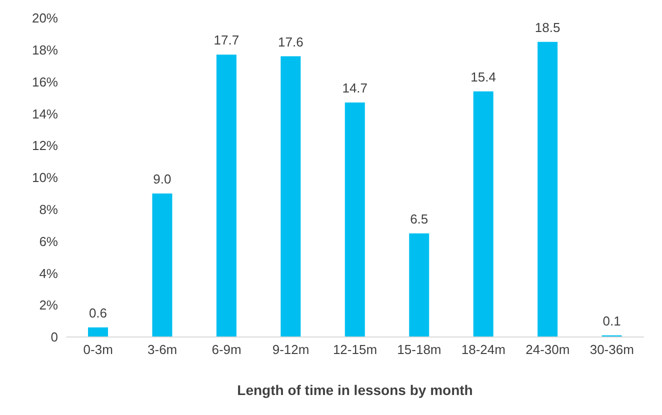 This screenshot has width=662, height=415. What do you see at coordinates (419, 218) in the screenshot?
I see `data-label: 6.5` at bounding box center [419, 218].